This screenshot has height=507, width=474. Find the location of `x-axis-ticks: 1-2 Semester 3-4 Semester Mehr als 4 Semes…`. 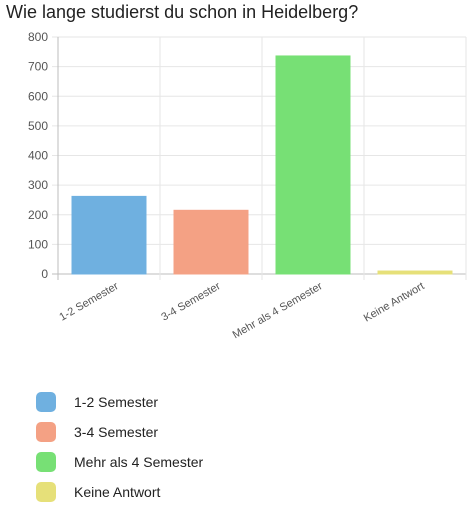

x-axis-ticks: 1-2 Semester 3-4 Semester Mehr als 4 Semes… is located at coordinates (241, 310).